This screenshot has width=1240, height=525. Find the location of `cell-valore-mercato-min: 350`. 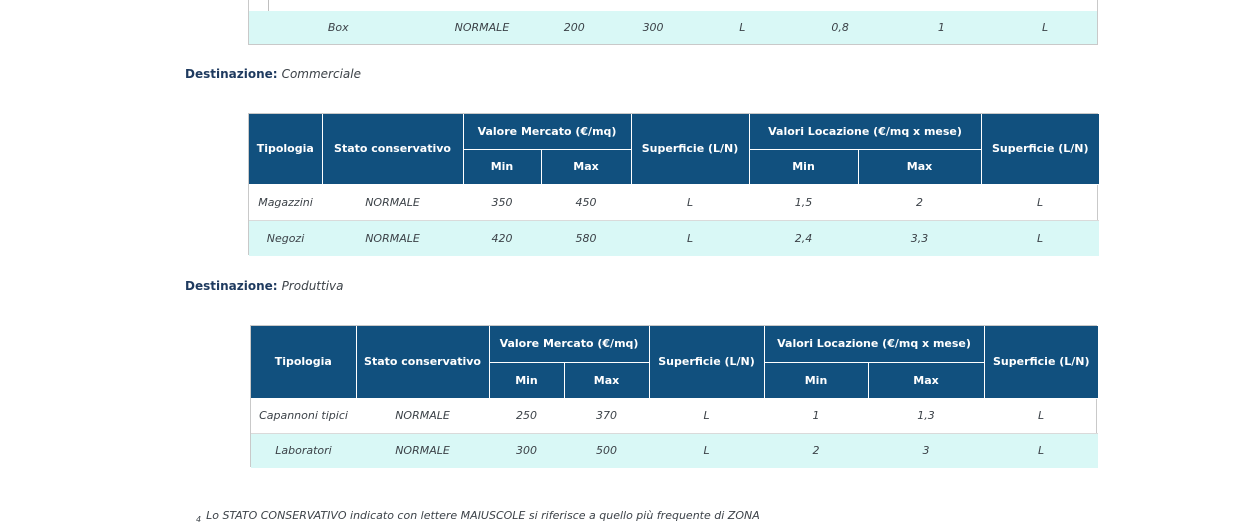

cell-valore-mercato-min: 350 is located at coordinates (502, 201).